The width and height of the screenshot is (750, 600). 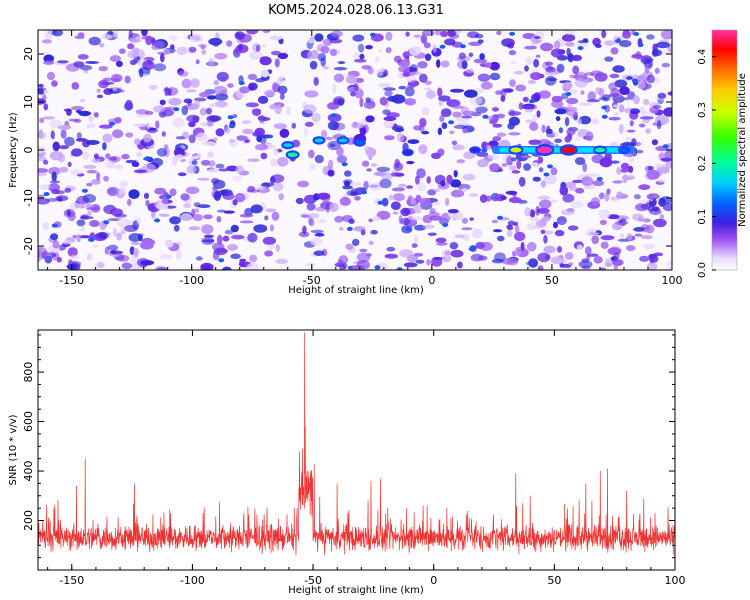 I want to click on colorbar-ticks: 0.0 0.1 0.2 0.3 0.4, so click(x=706, y=163).